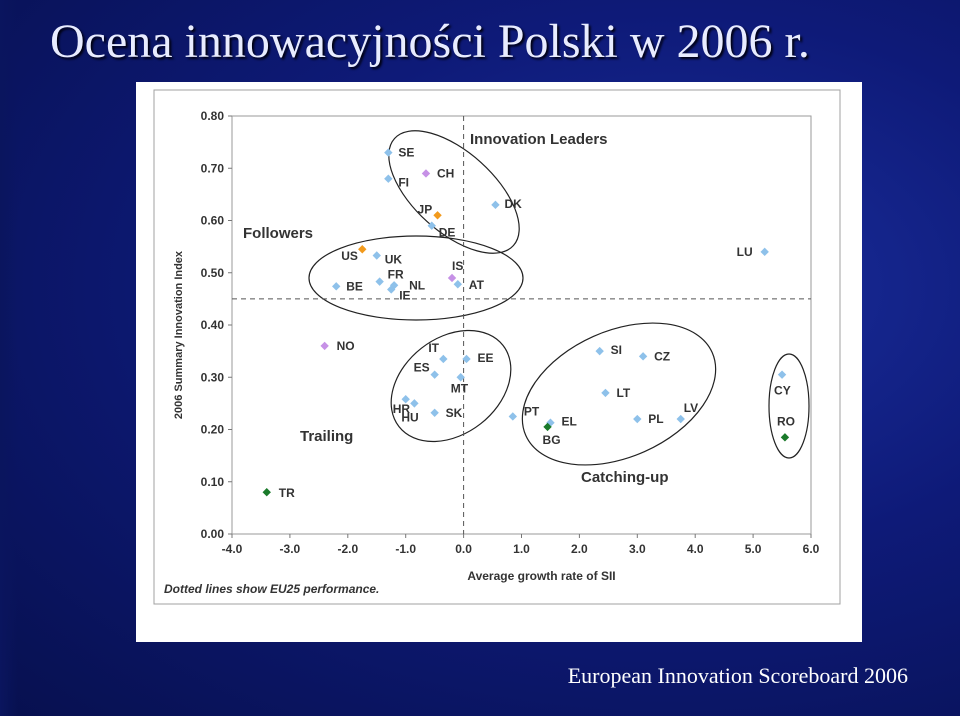 This screenshot has height=716, width=960. What do you see at coordinates (326, 436) in the screenshot?
I see `group-label: Trailing` at bounding box center [326, 436].